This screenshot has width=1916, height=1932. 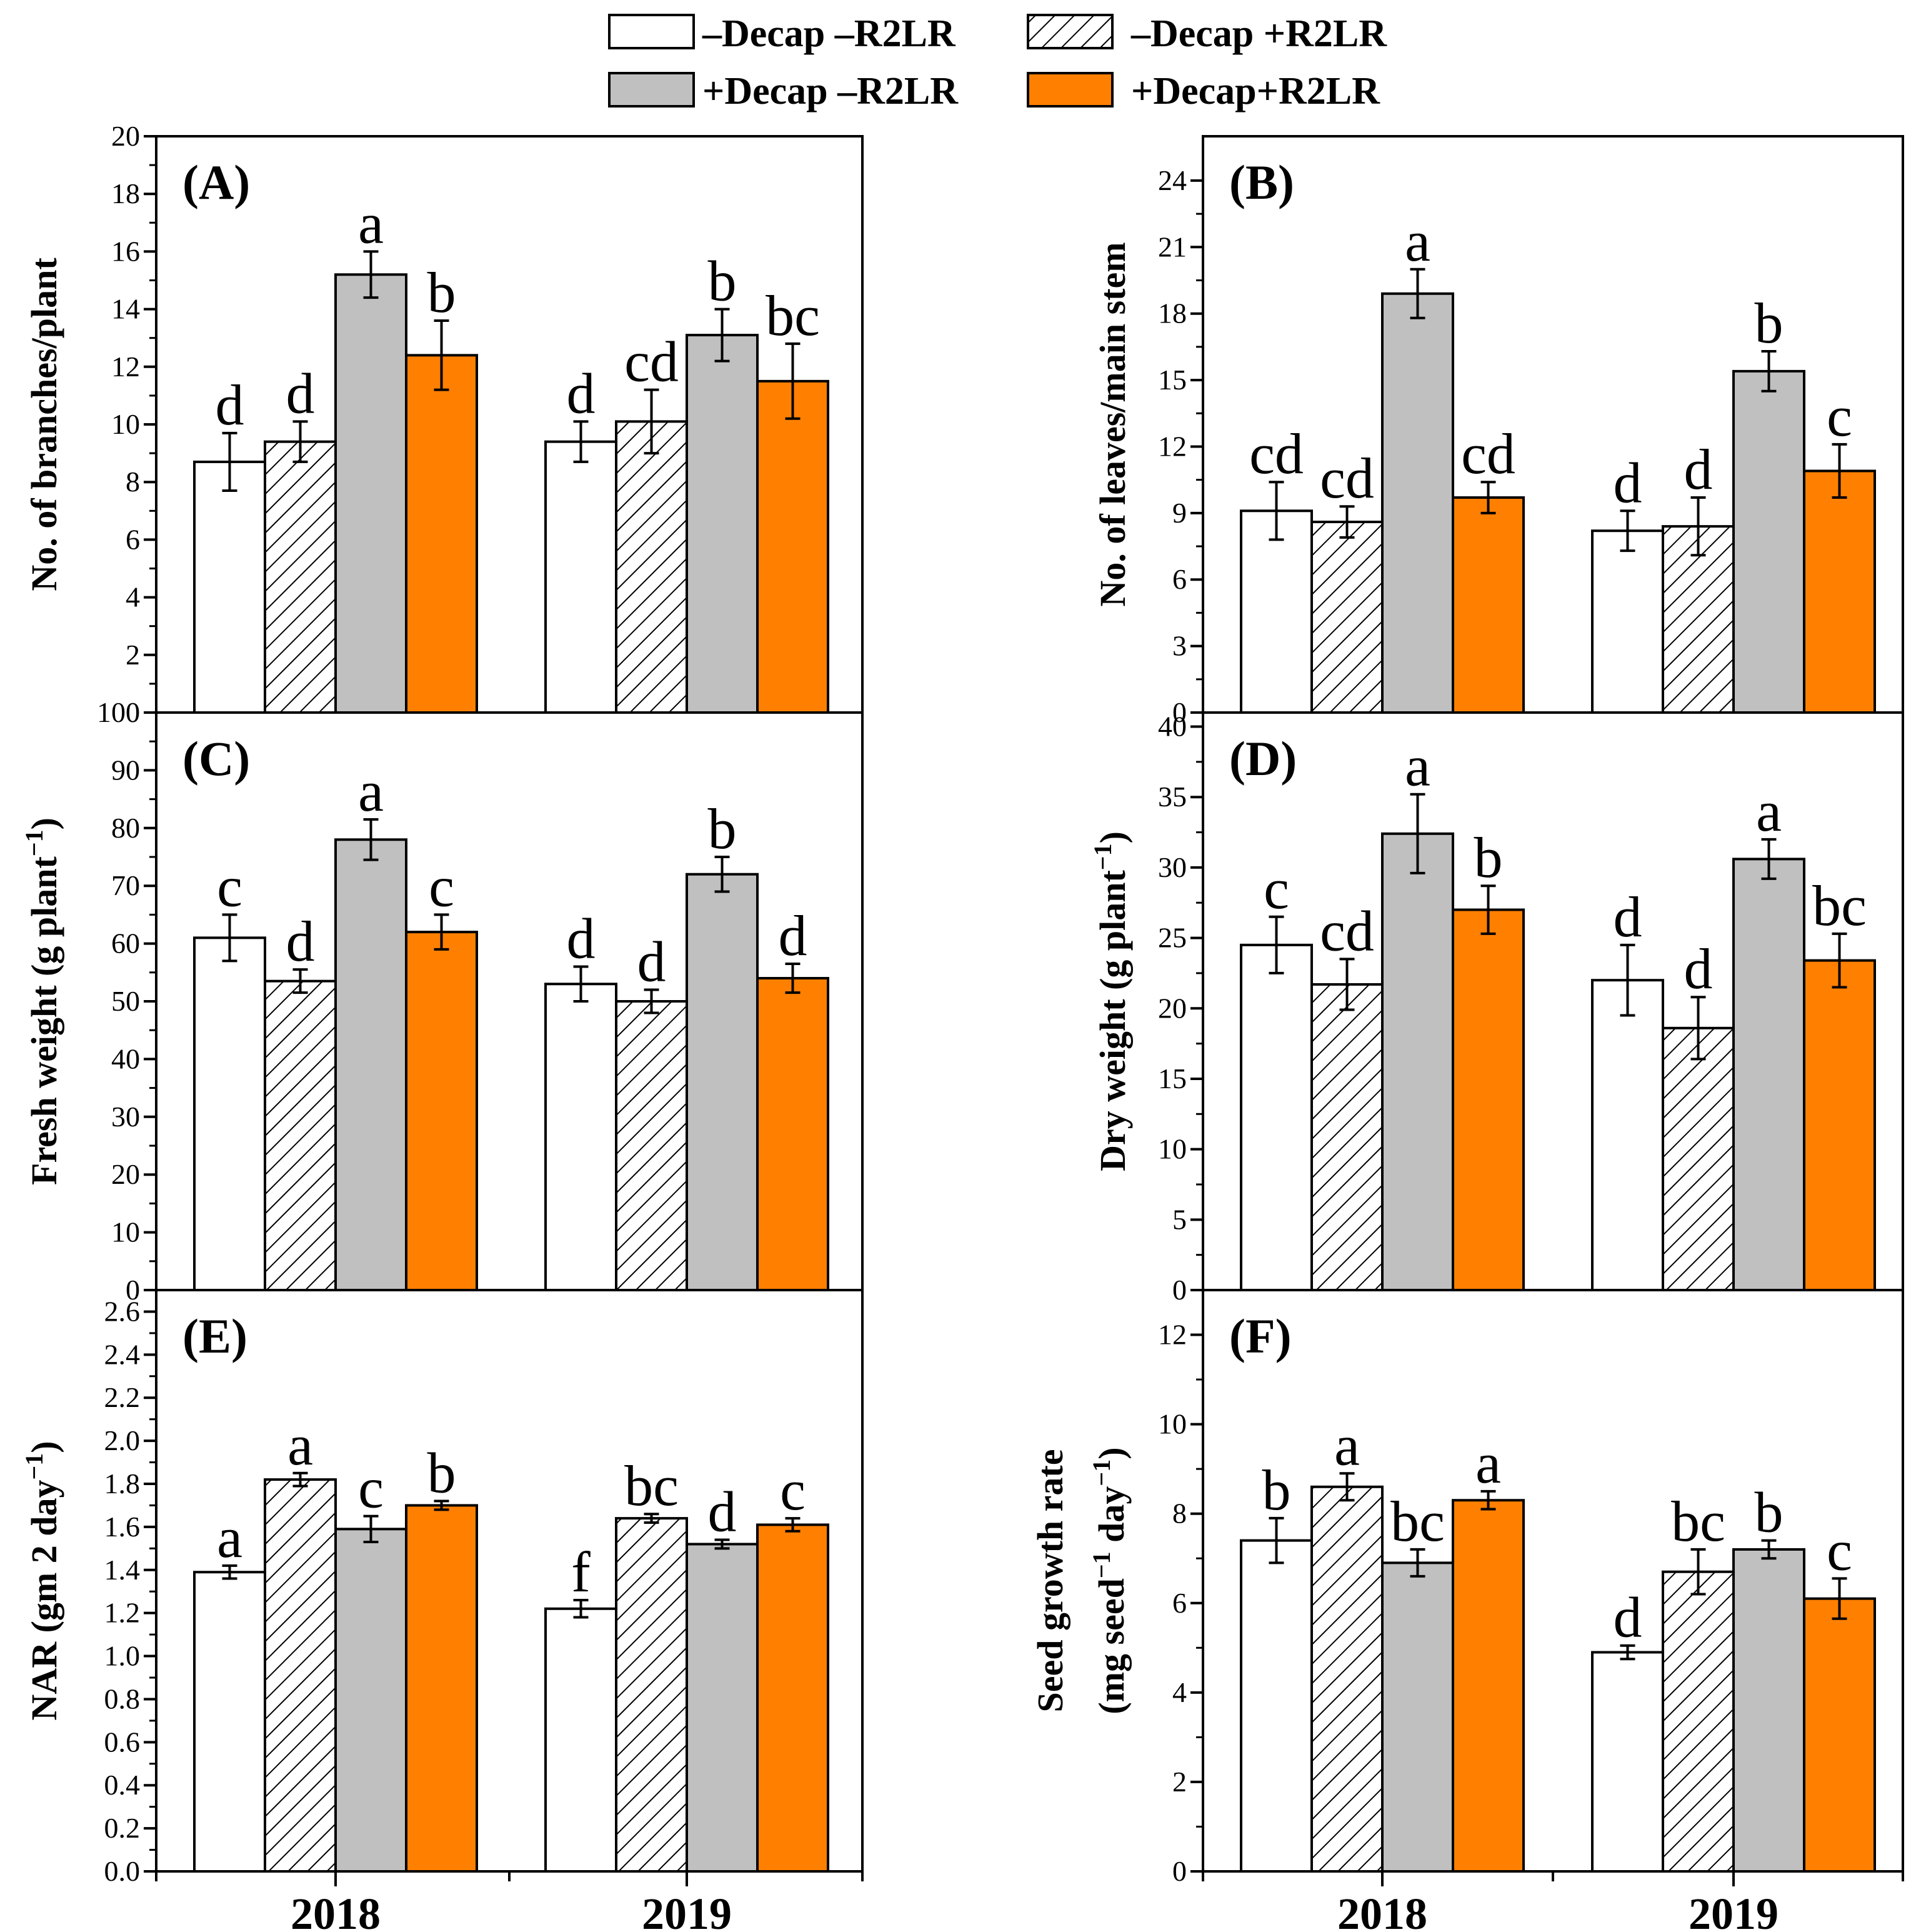 I want to click on y-tick-label: 5, so click(x=1179, y=1219).